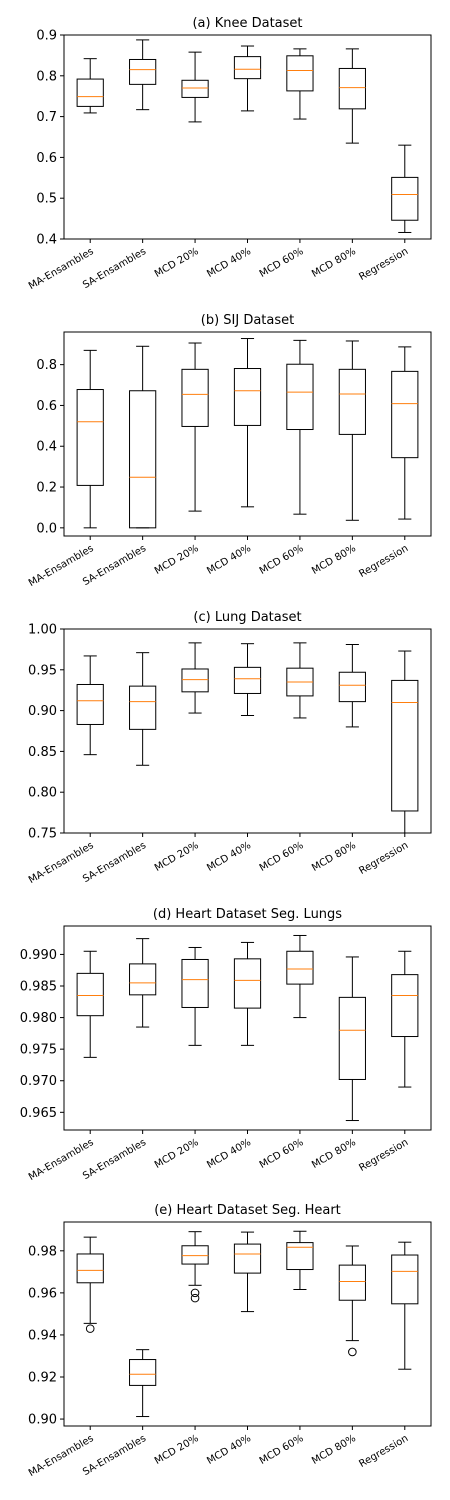  Describe the element at coordinates (42, 1293) in the screenshot. I see `y-tick-label: 0.96` at that location.